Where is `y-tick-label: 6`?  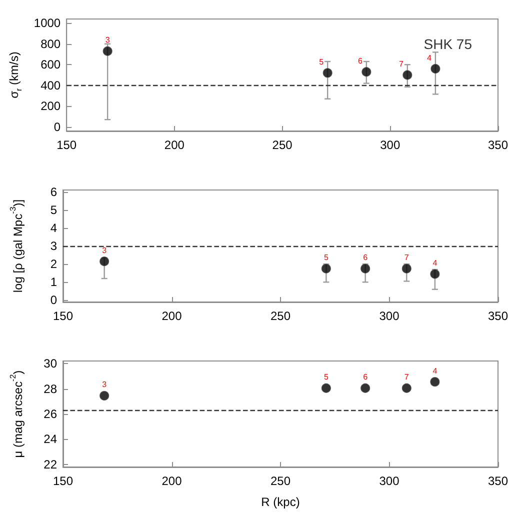 y-tick-label: 6 is located at coordinates (54, 191).